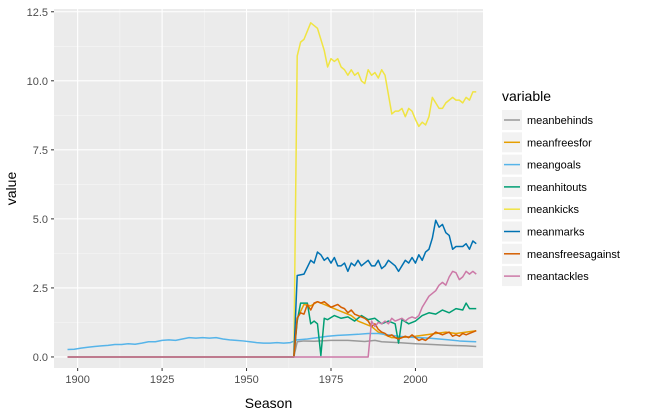 The width and height of the screenshot is (649, 416). I want to click on legend-label-meanbehinds: meanbehinds, so click(560, 121).